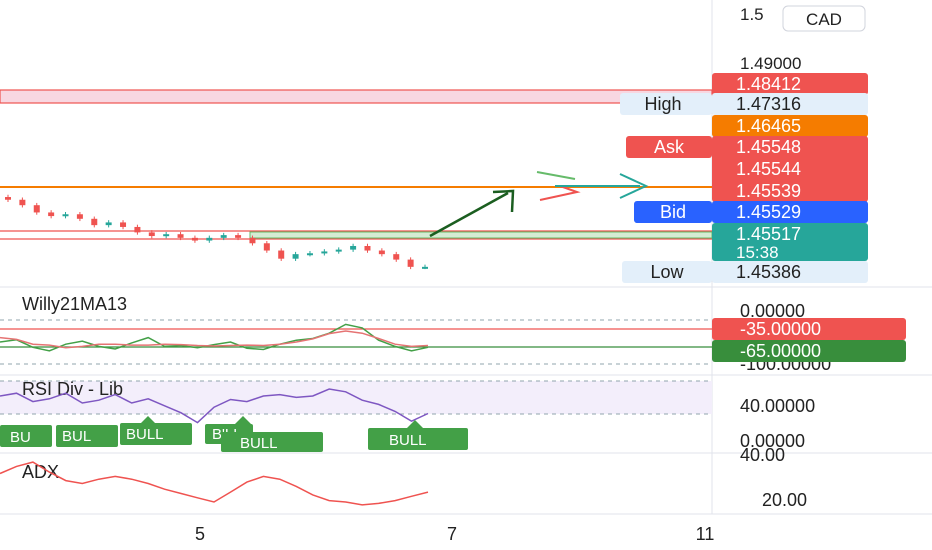  What do you see at coordinates (72, 389) in the screenshot?
I see `rsi-title: RSI Div - Lib` at bounding box center [72, 389].